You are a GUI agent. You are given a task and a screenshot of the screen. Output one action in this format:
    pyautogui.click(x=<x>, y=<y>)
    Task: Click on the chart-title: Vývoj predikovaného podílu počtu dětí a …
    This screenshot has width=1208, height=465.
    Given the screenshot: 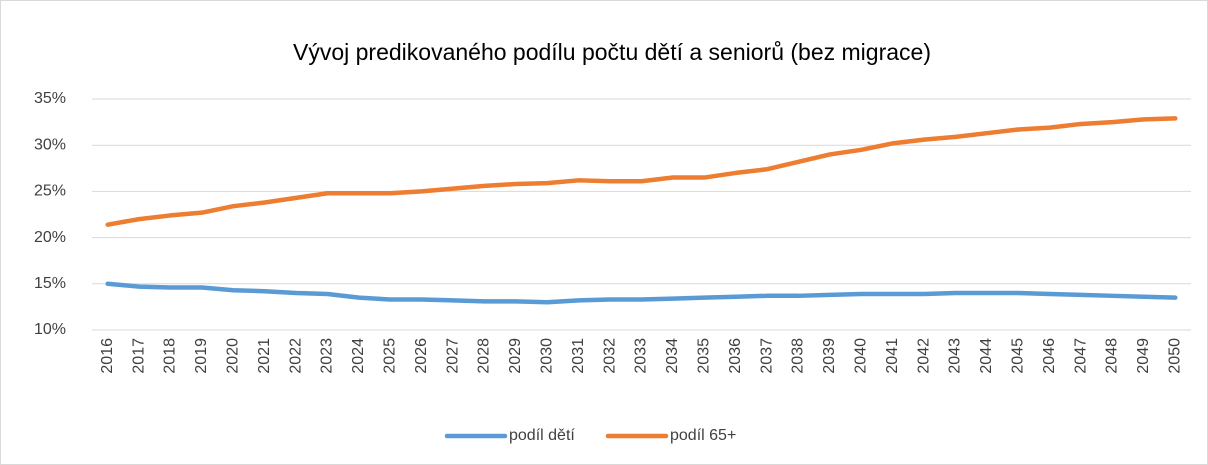 What is the action you would take?
    pyautogui.click(x=612, y=52)
    